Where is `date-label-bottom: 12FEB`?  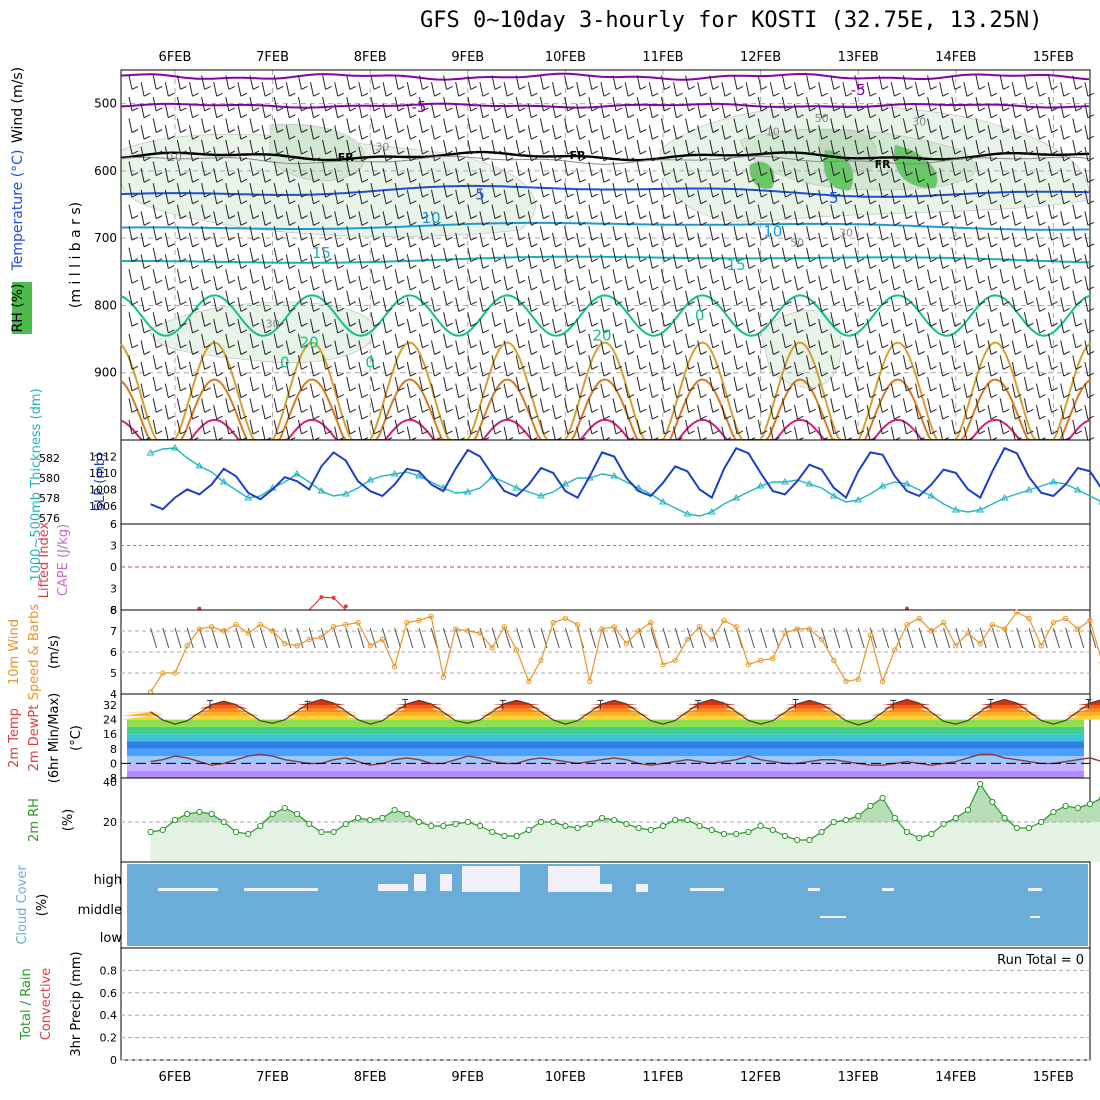 date-label-bottom: 12FEB is located at coordinates (760, 1077).